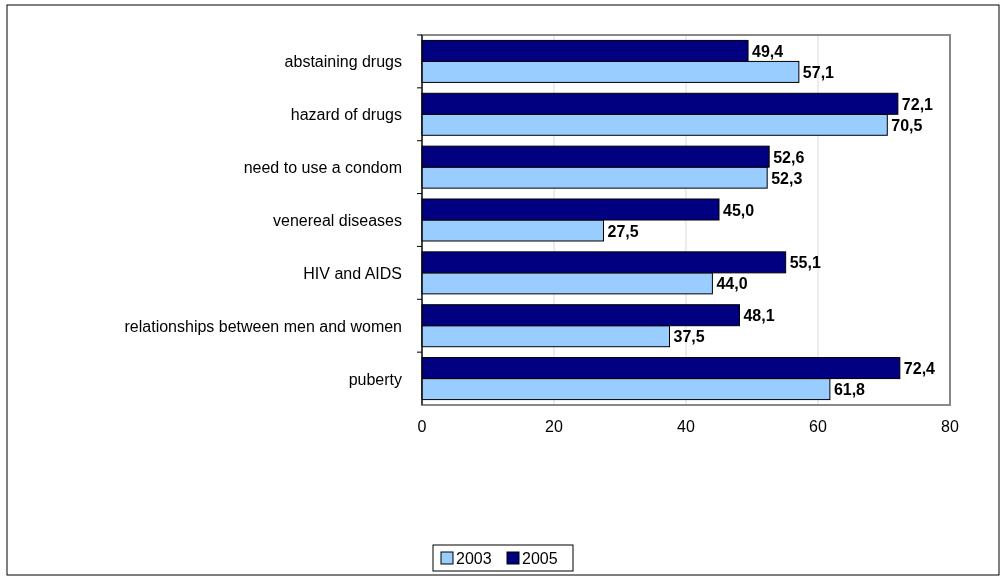  What do you see at coordinates (263, 326) in the screenshot?
I see `y-tick-label: relationships between men and women` at bounding box center [263, 326].